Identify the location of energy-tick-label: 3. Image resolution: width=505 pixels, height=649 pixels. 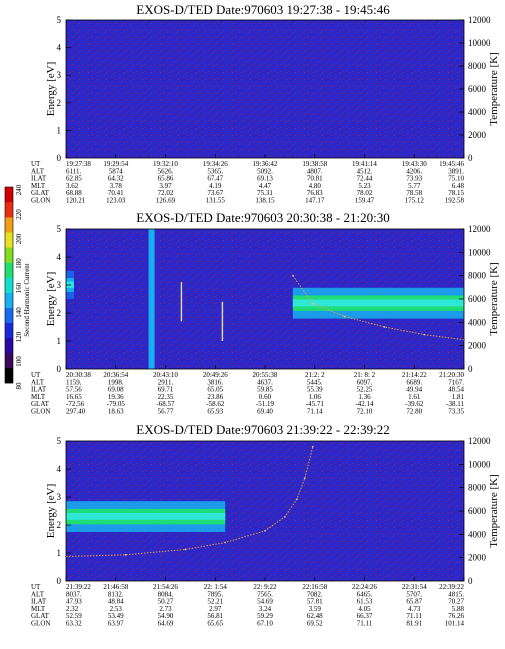
(59, 75).